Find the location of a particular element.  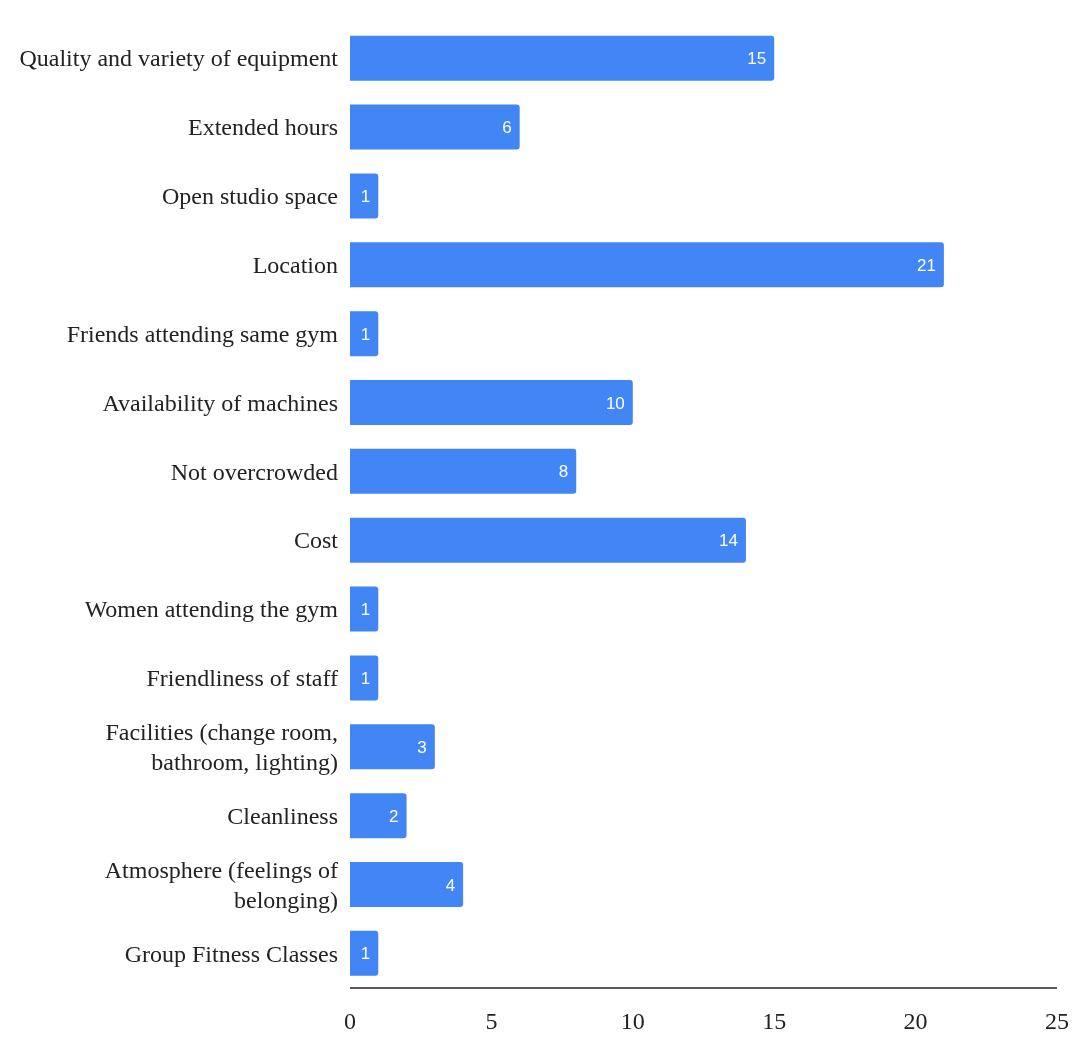

x-tick-label: 5 is located at coordinates (491, 1021).